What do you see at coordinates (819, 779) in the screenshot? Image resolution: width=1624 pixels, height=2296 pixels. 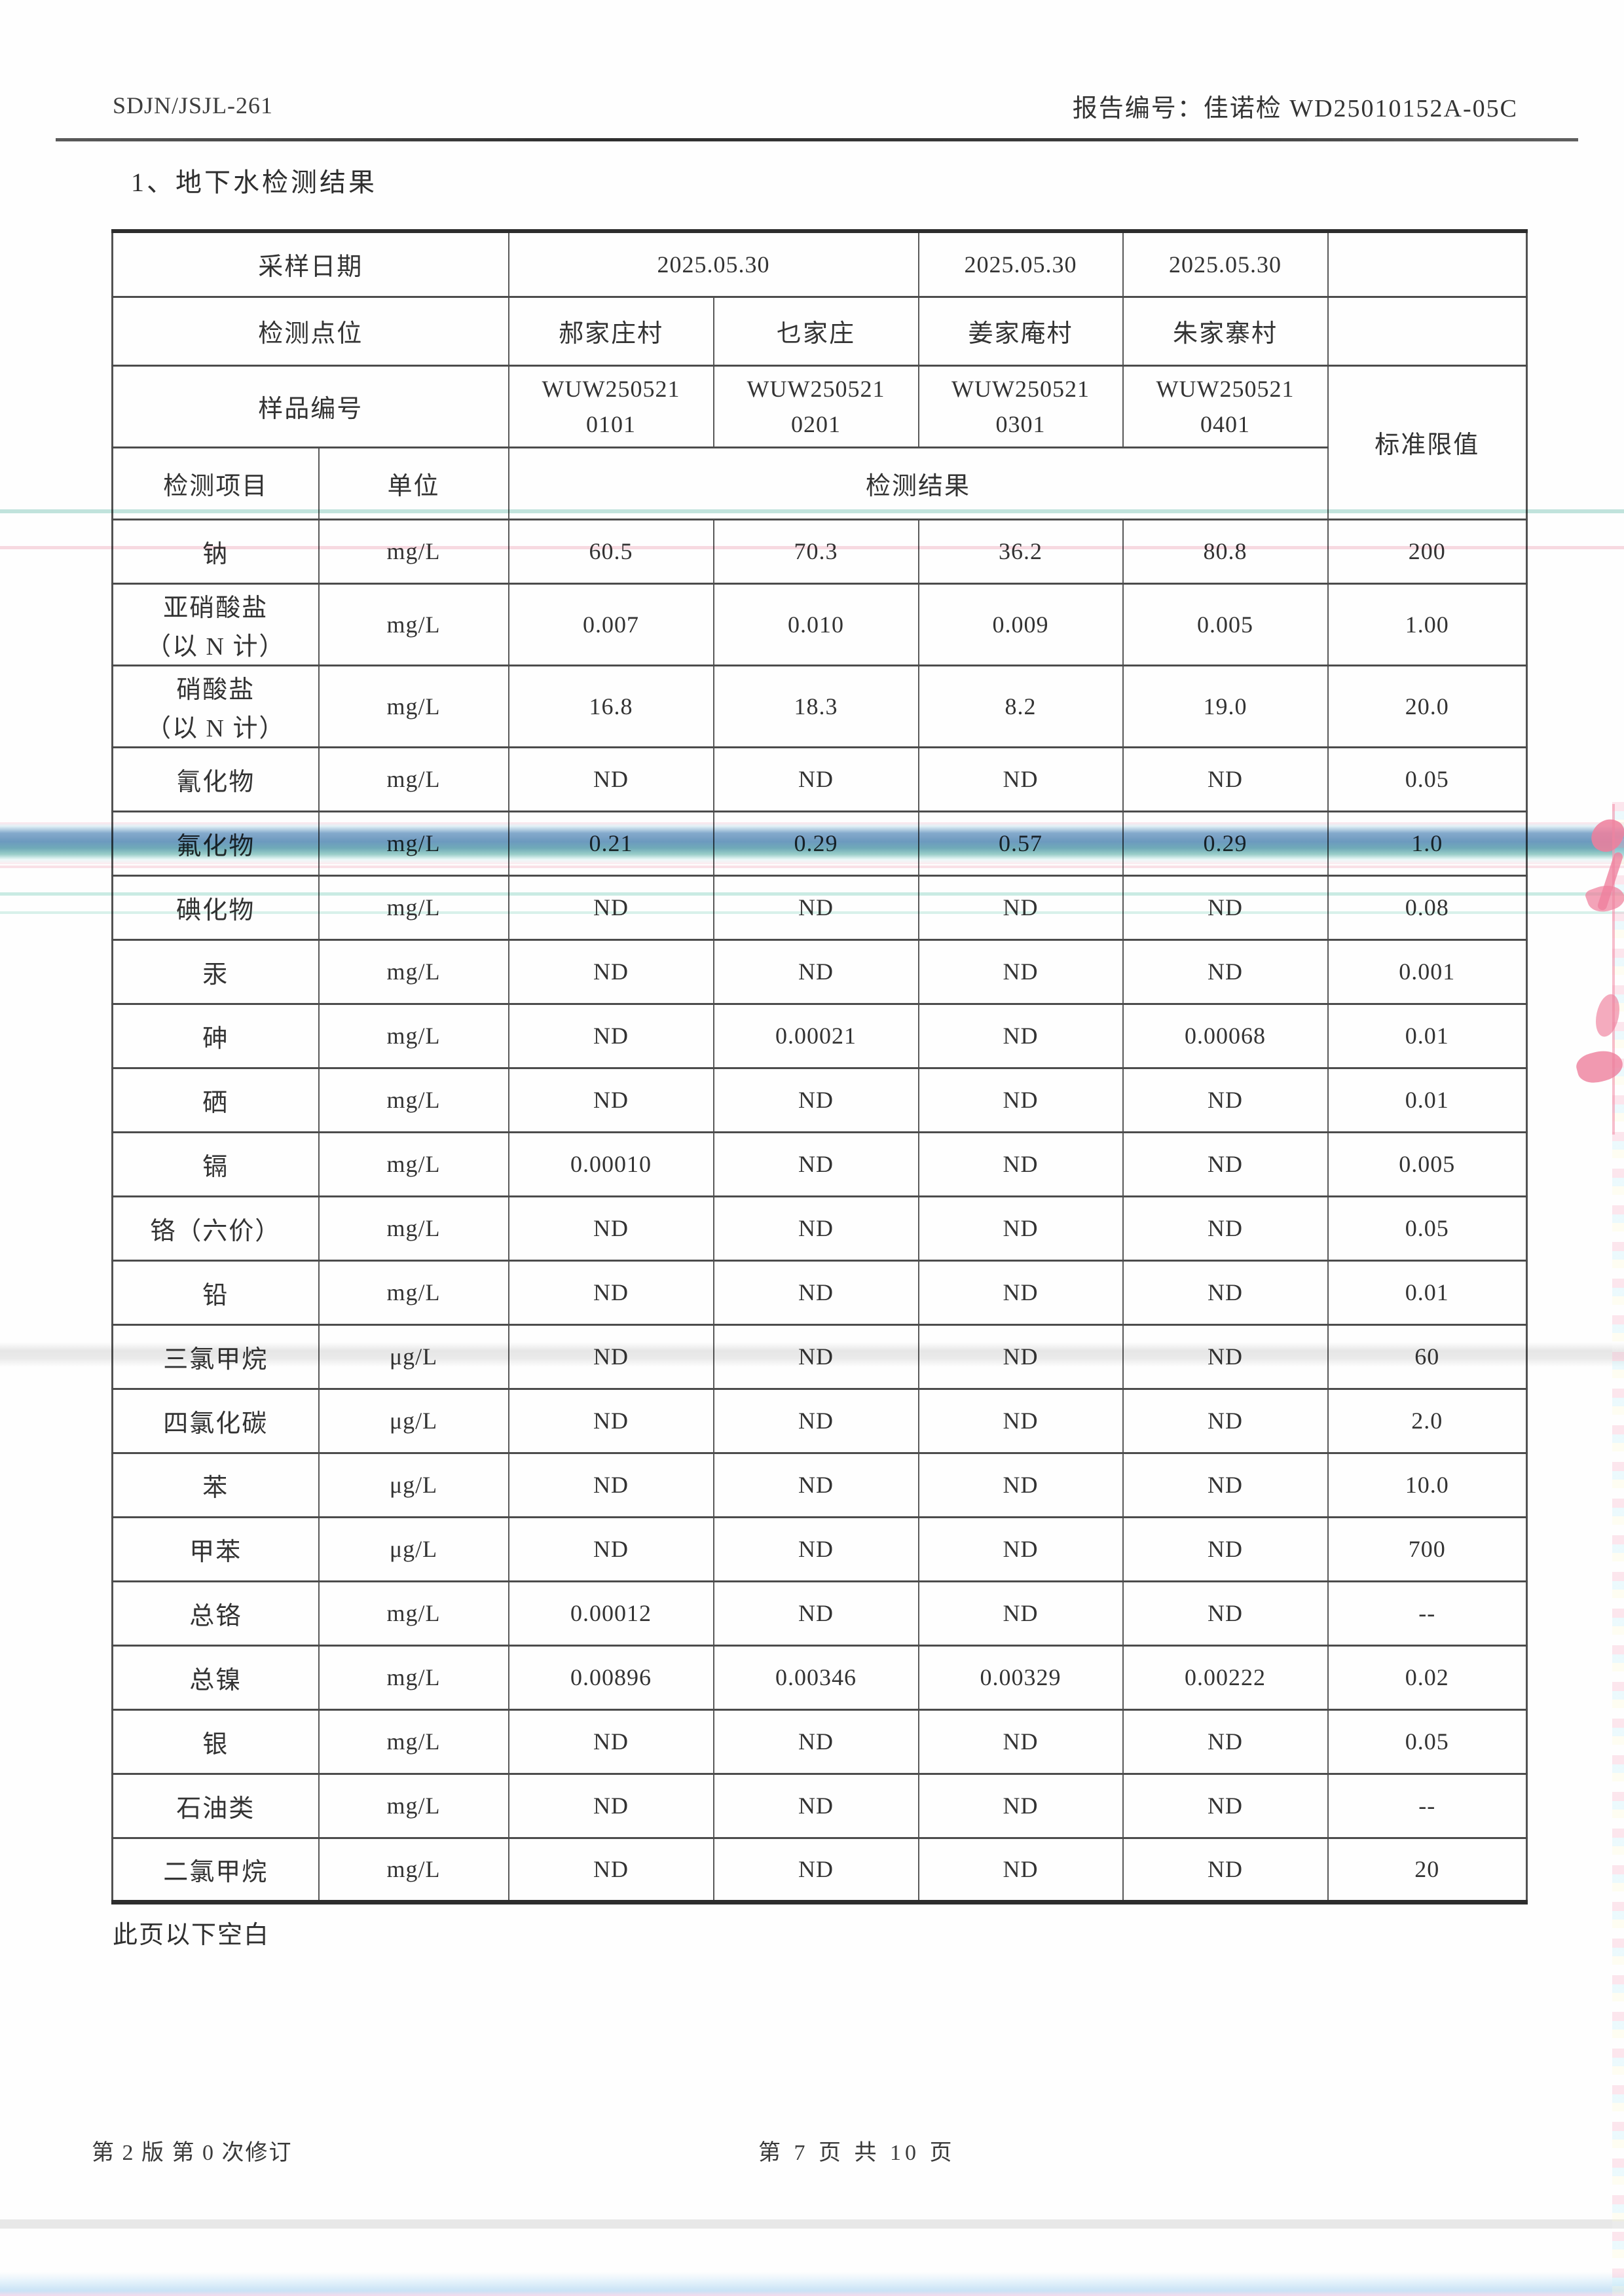 I see `table-row: 氰化物 mg/L ND ND ND ND 0.05` at bounding box center [819, 779].